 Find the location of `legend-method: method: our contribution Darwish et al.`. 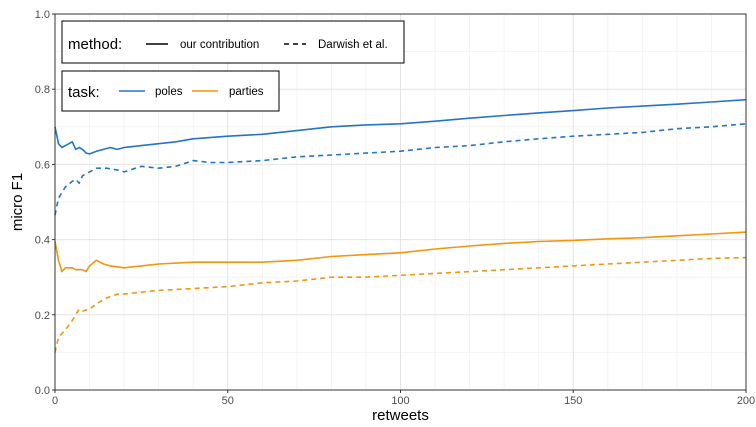

legend-method: method: our contribution Darwish et al. is located at coordinates (233, 42).